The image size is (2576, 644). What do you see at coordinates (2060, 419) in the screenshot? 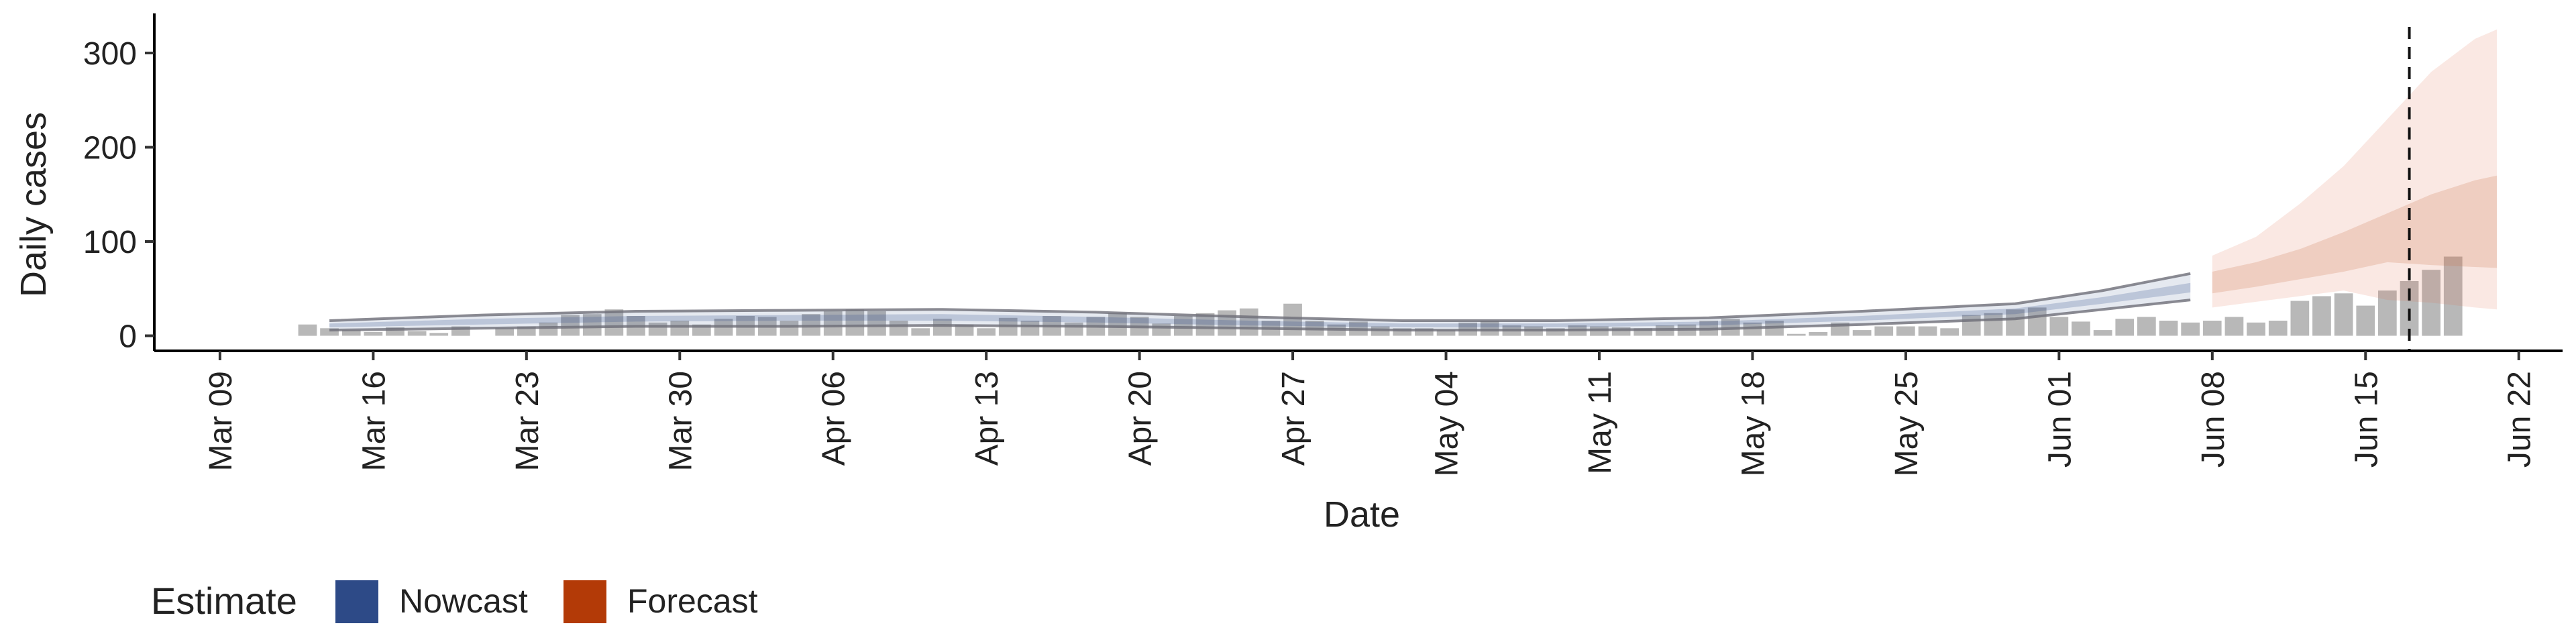
I see `x-tick-label: Jun 01` at bounding box center [2060, 419].